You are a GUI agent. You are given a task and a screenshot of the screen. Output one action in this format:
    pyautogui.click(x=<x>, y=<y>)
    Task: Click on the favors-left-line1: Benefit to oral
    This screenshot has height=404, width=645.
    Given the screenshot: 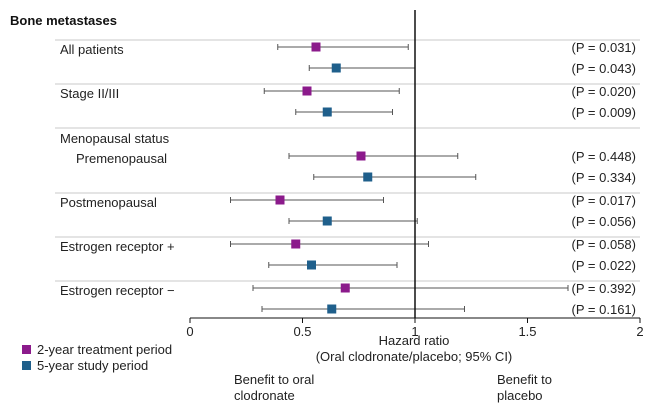 What is the action you would take?
    pyautogui.click(x=274, y=379)
    